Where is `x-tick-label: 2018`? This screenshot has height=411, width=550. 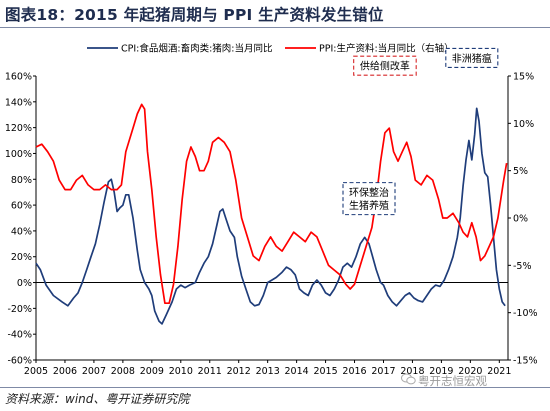 x-tick-label: 2018 is located at coordinates (412, 371).